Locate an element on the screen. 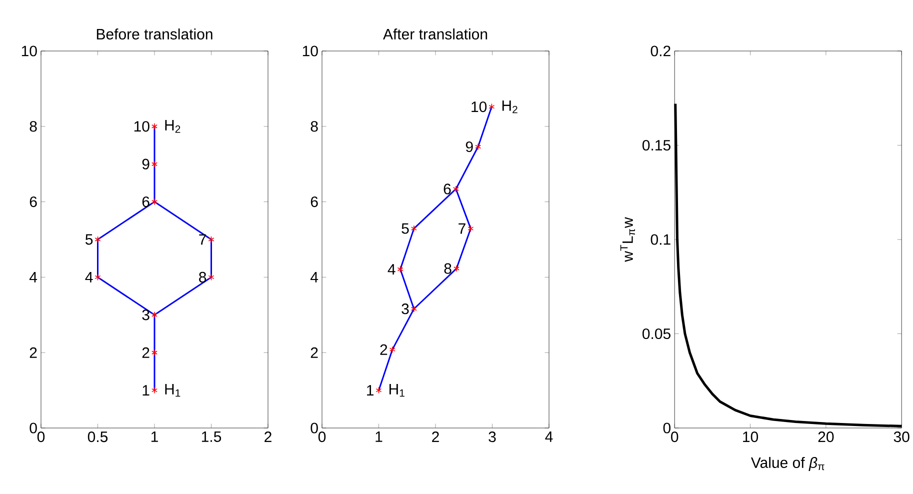 The width and height of the screenshot is (913, 494). x-tick-label: 10 is located at coordinates (750, 437).